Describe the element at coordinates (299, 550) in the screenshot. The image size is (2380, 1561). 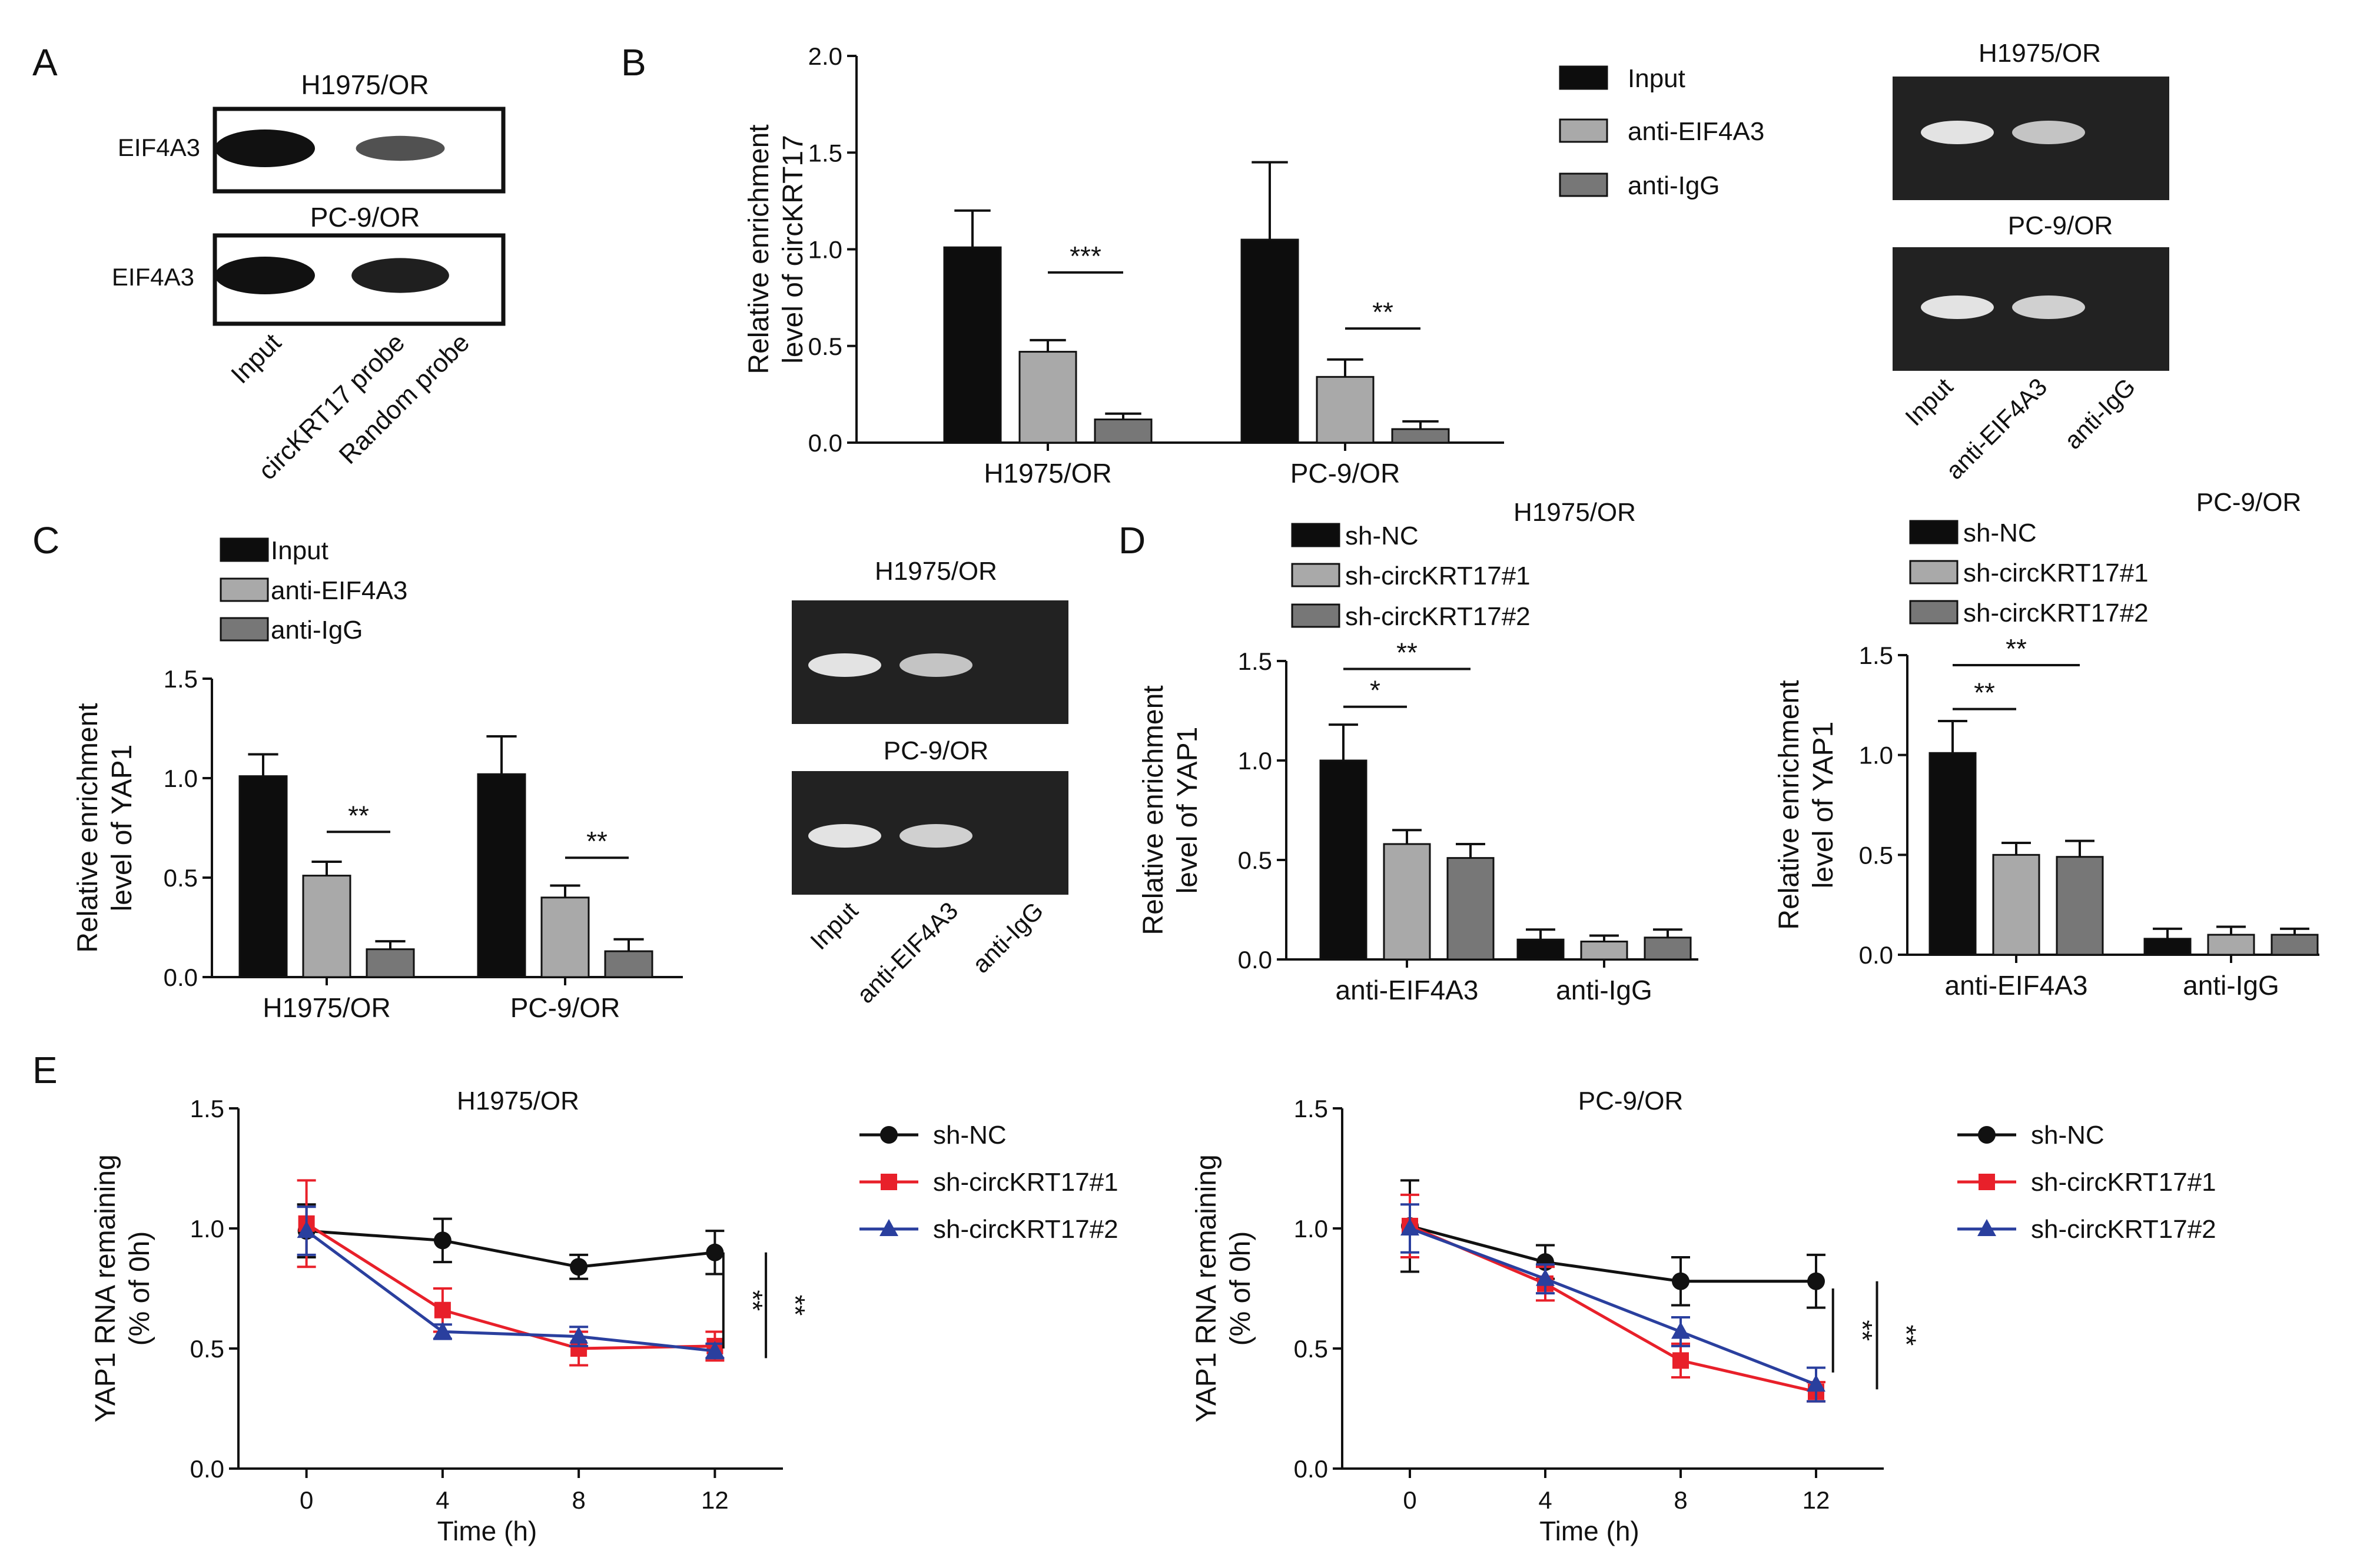
I see `legend-label-input: Input` at that location.